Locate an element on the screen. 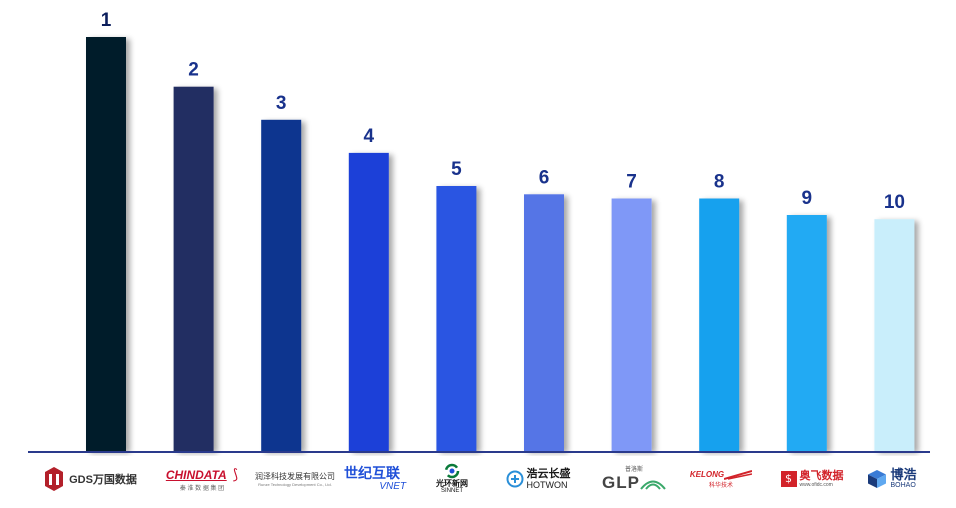  aofei-logo-subtext: www.ofidc.com is located at coordinates (816, 484).